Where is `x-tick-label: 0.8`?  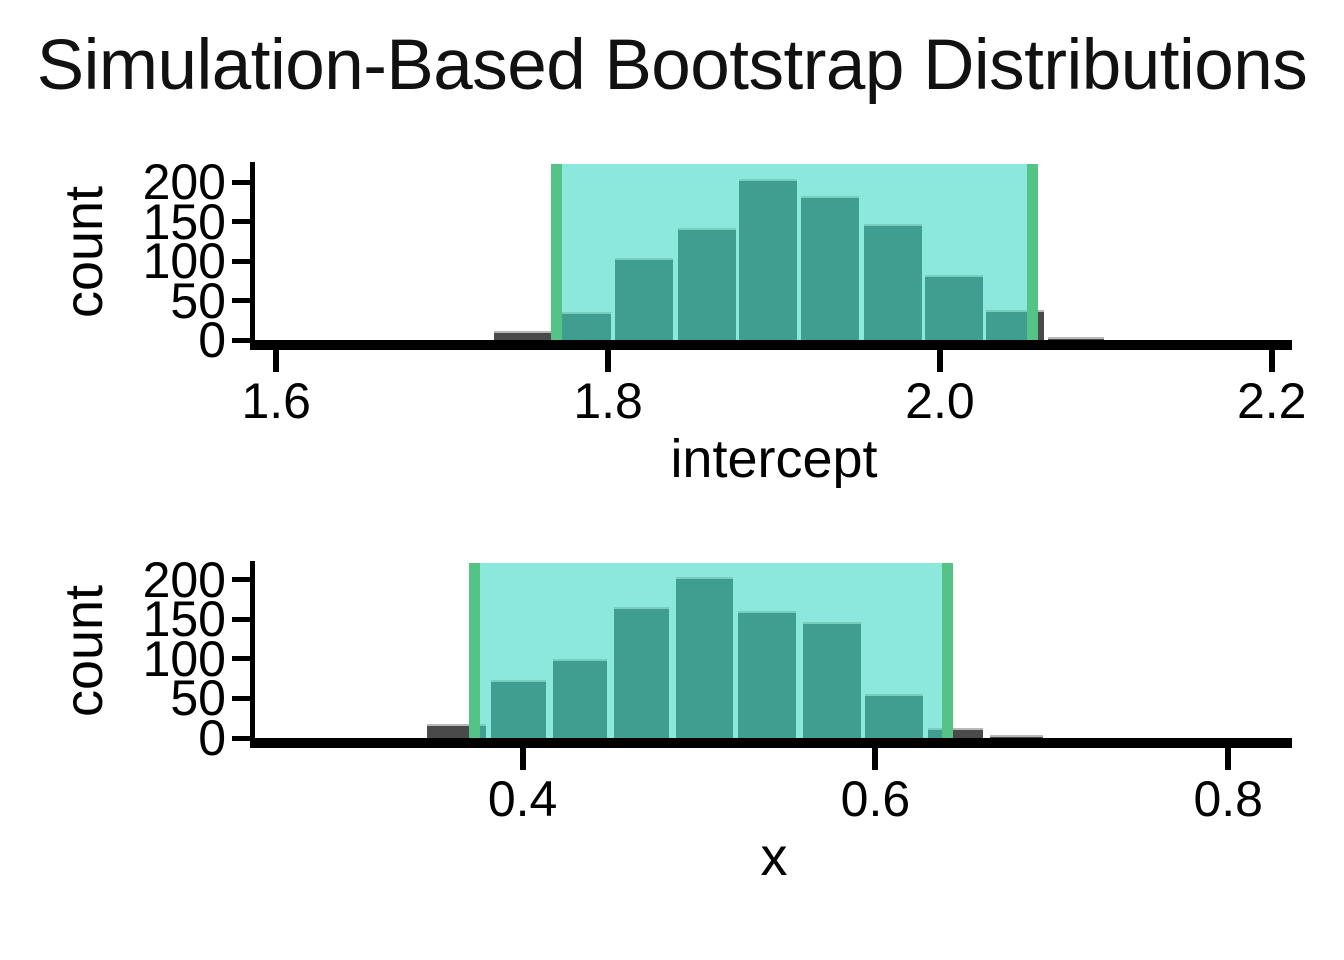
x-tick-label: 0.8 is located at coordinates (1228, 799).